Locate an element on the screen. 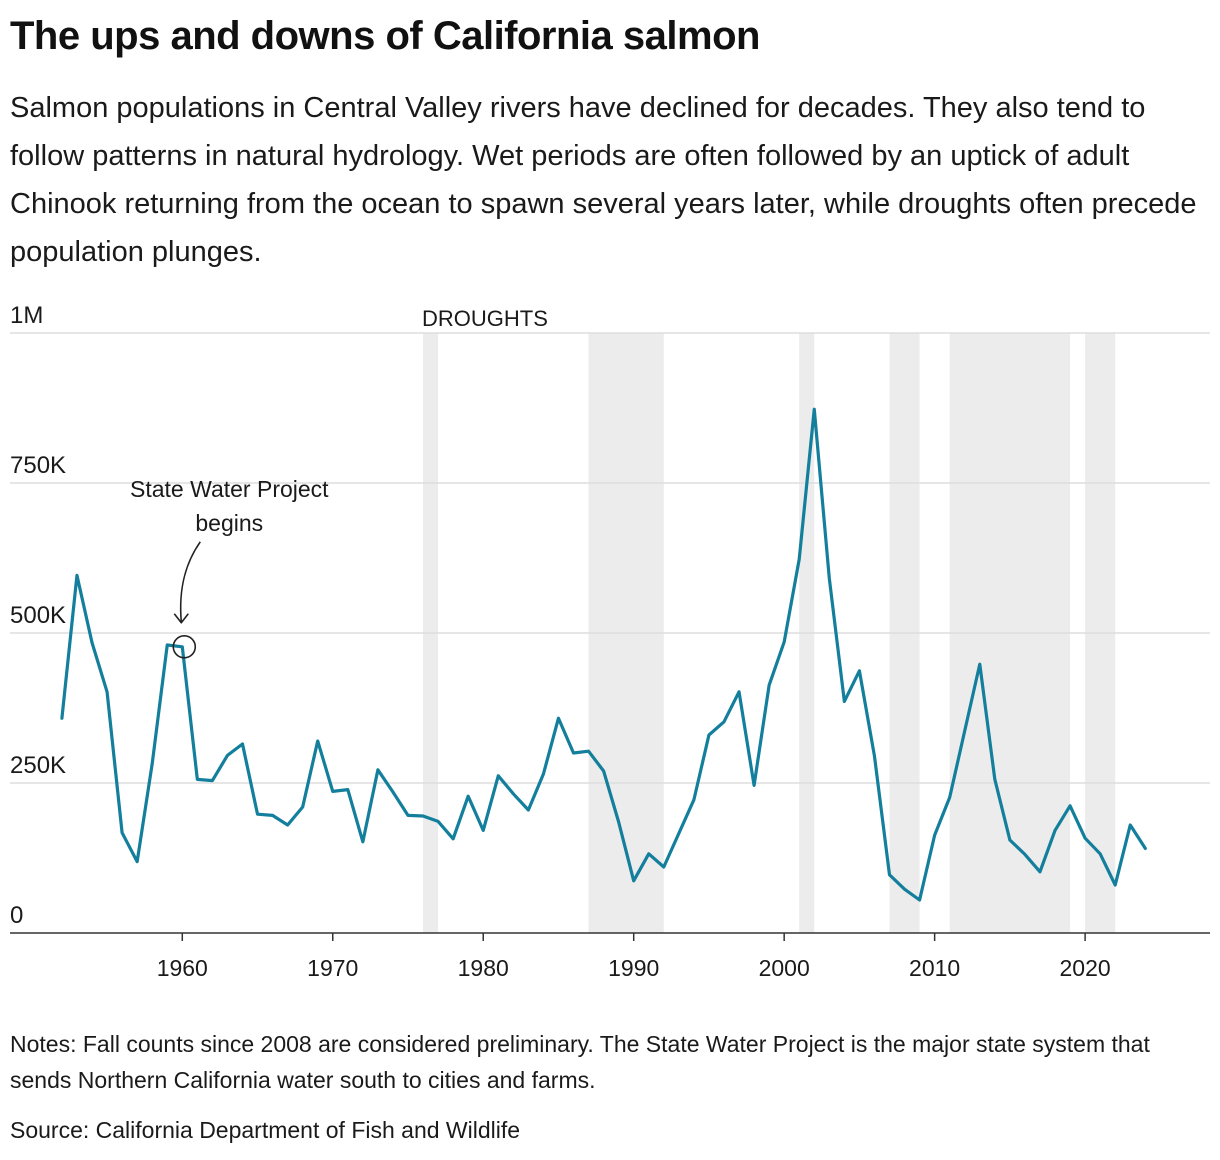 The width and height of the screenshot is (1220, 1160). x-tick-label: 1960 is located at coordinates (182, 968).